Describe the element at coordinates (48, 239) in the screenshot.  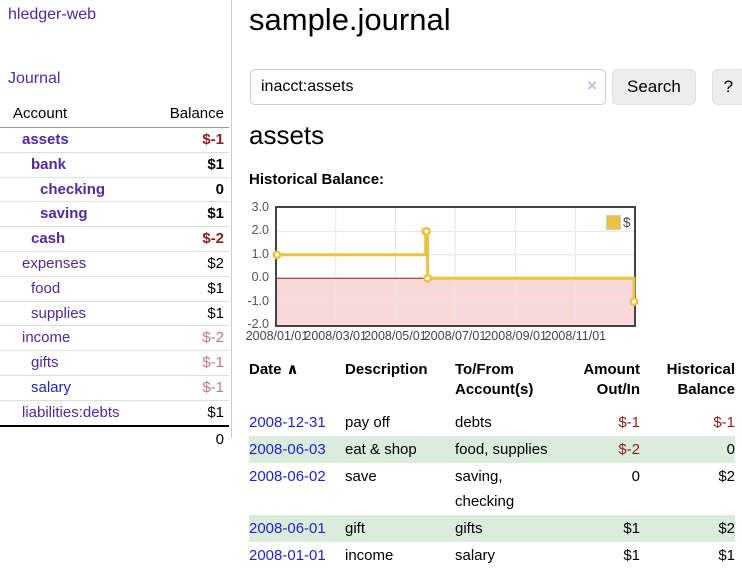
I see `account-link: cash` at that location.